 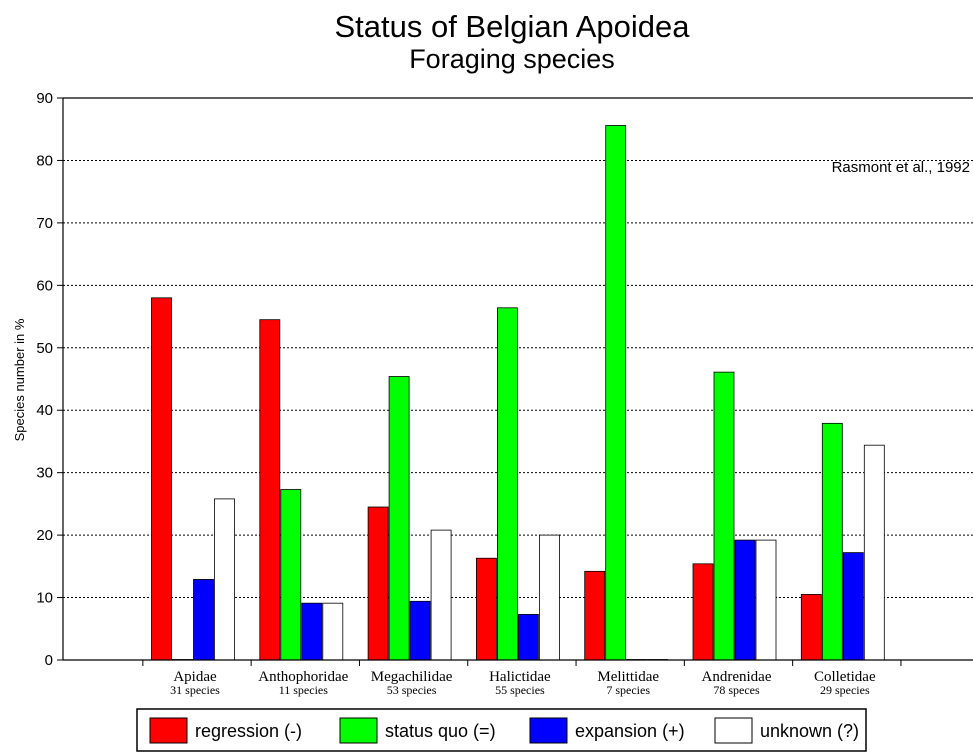 What do you see at coordinates (44, 285) in the screenshot?
I see `y-tick-label: 60` at bounding box center [44, 285].